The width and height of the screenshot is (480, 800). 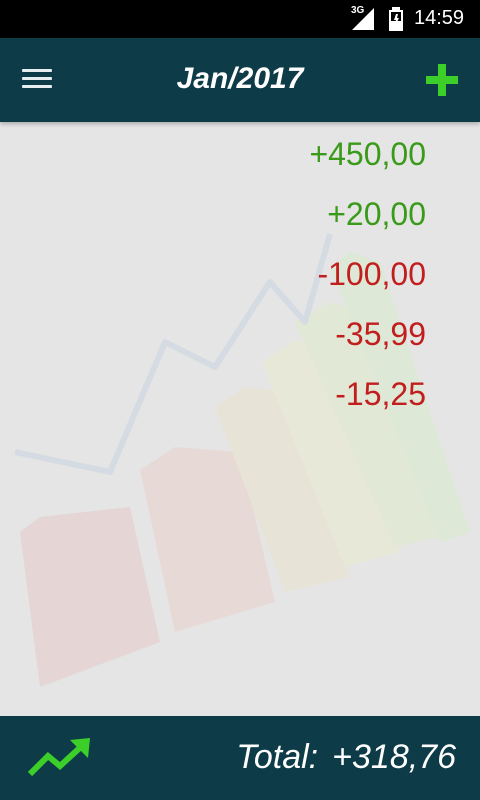 I want to click on transaction-amount: -100,00, so click(x=371, y=274).